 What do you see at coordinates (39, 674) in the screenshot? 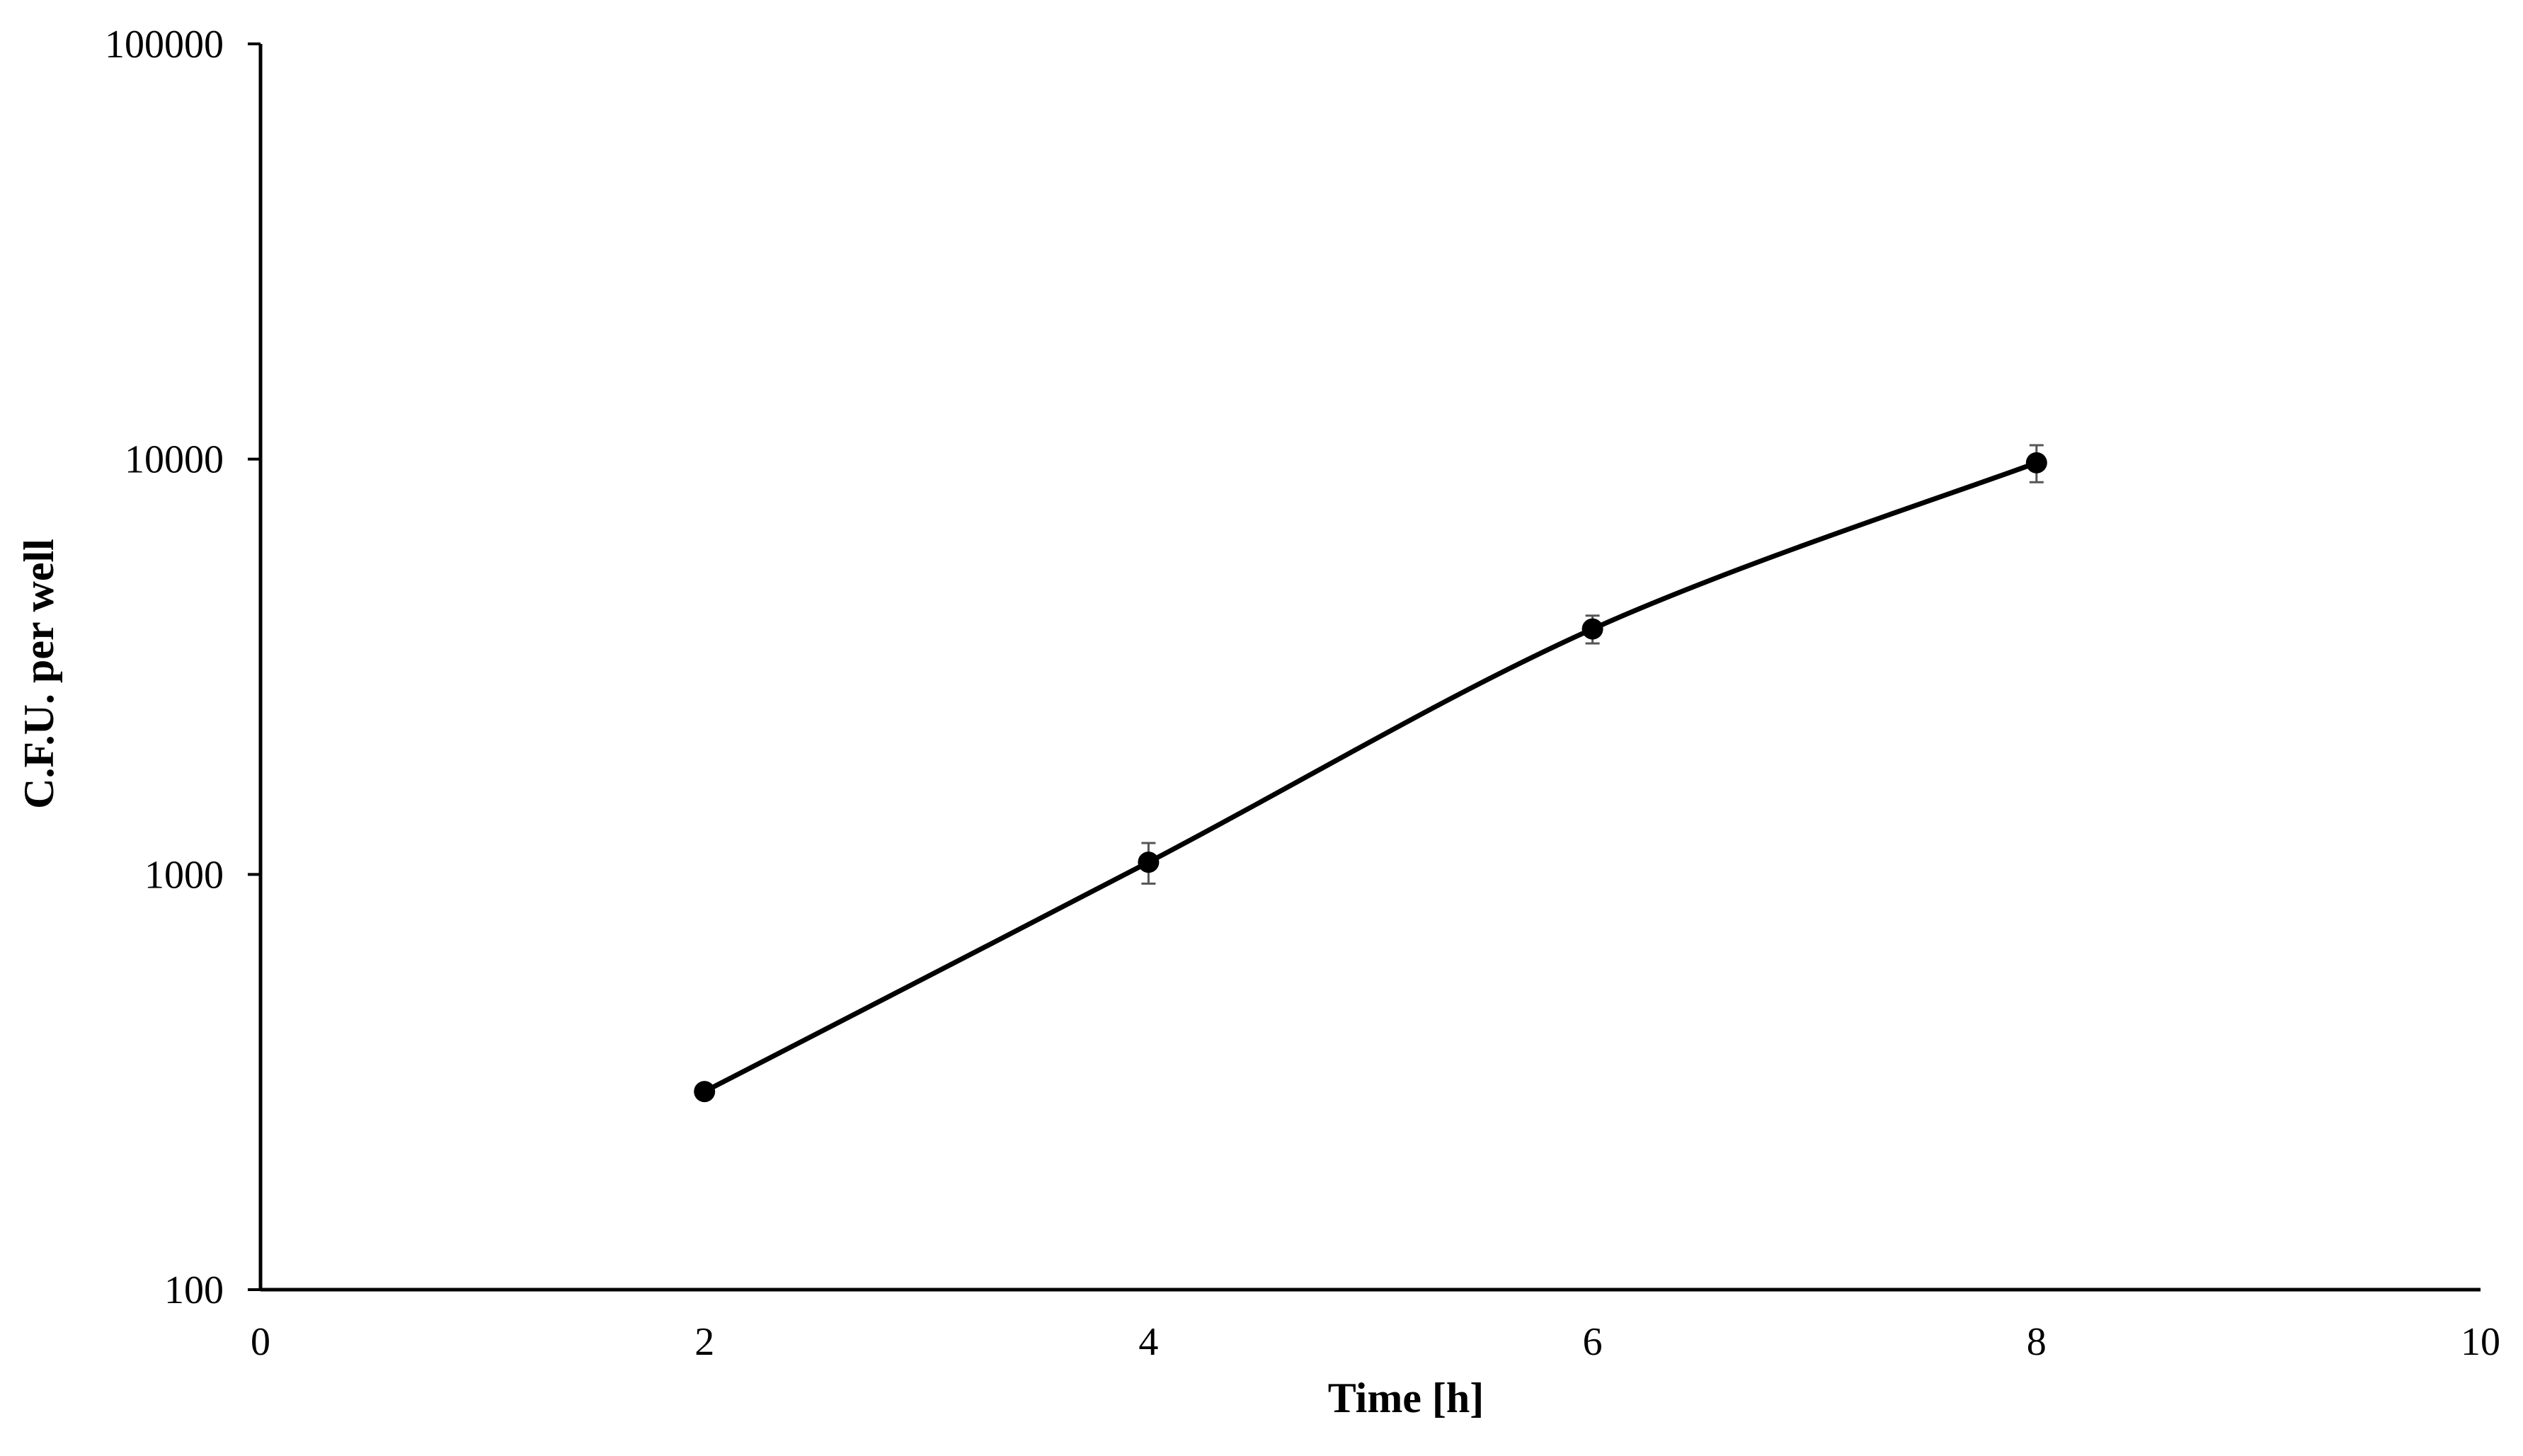
I see `y-axis-title: C.F.U. per well` at bounding box center [39, 674].